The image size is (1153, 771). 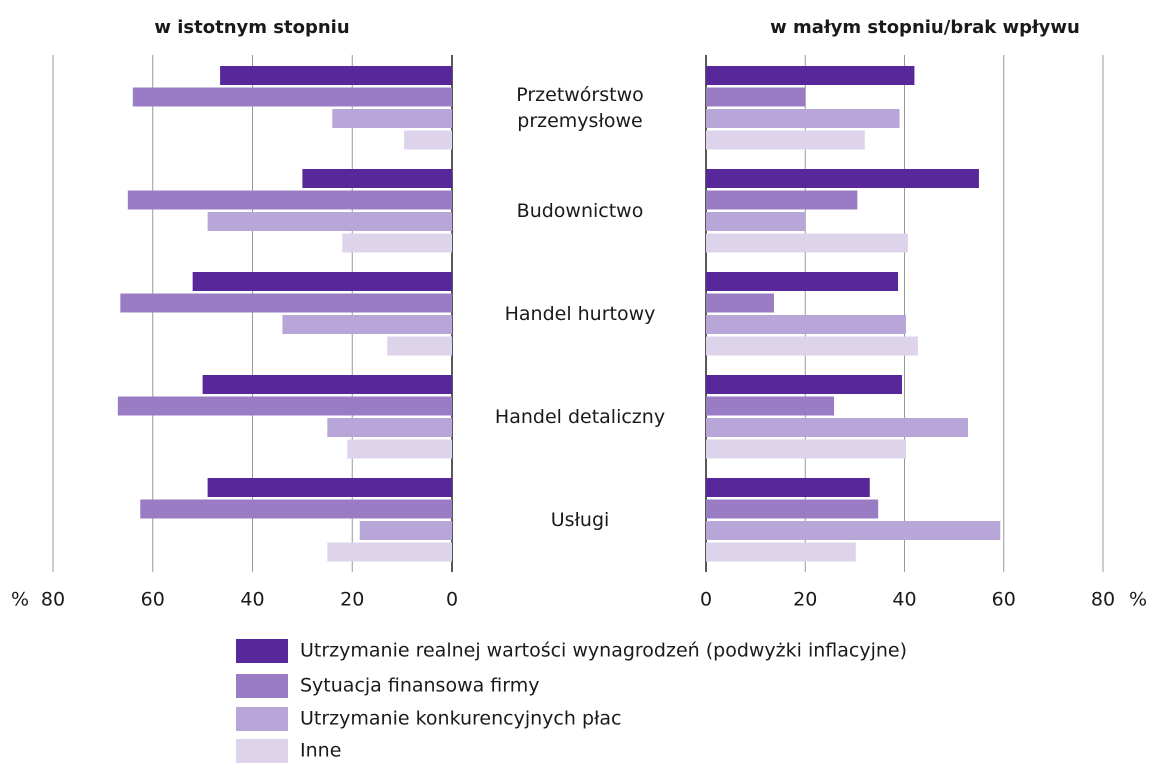 What do you see at coordinates (580, 417) in the screenshot?
I see `category-label: Handel detaliczny` at bounding box center [580, 417].